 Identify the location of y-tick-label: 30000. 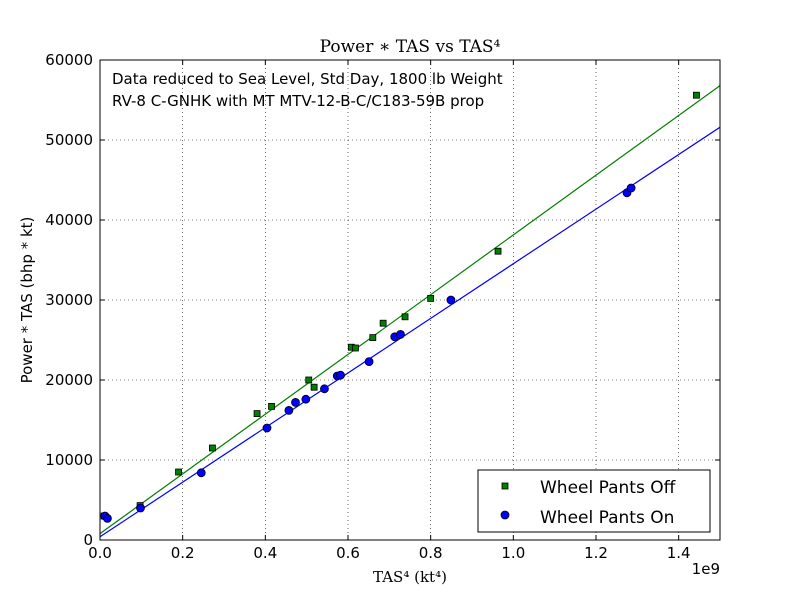
(69, 300).